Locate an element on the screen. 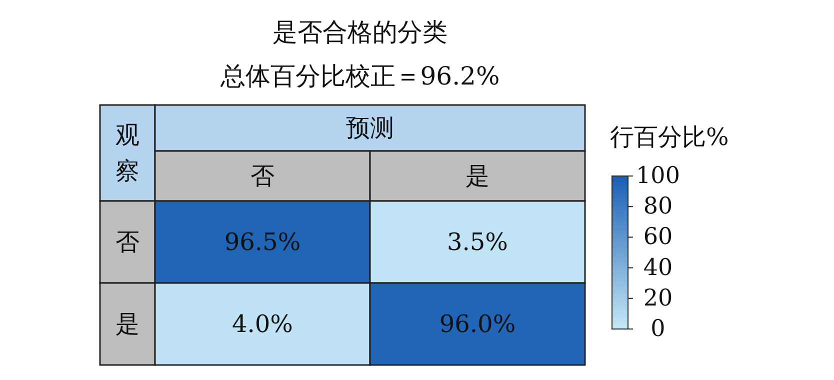 This screenshot has height=380, width=834. color-bar-label: 60 is located at coordinates (658, 237).